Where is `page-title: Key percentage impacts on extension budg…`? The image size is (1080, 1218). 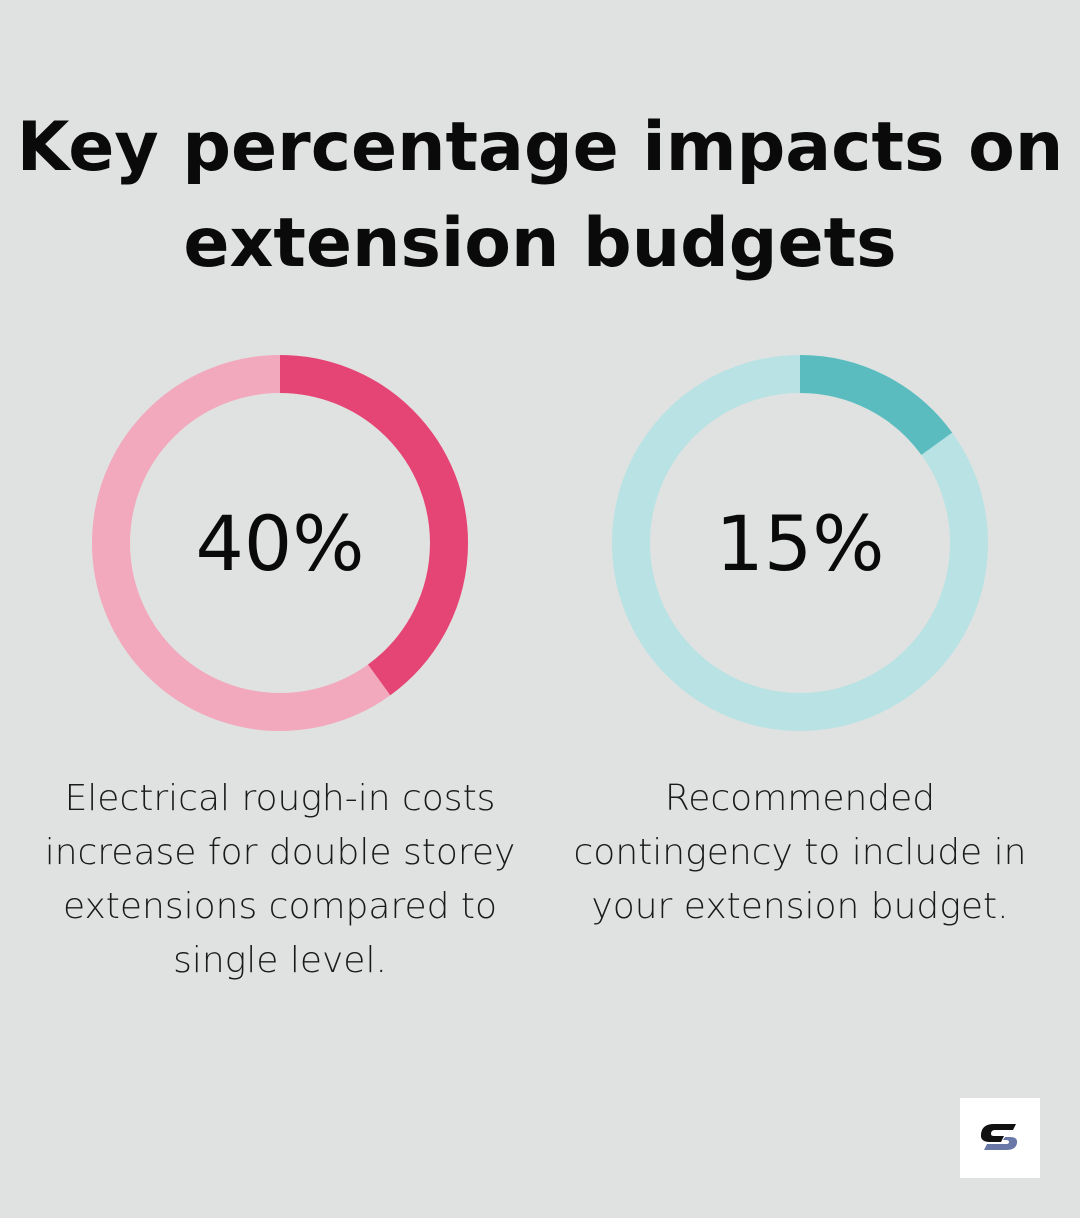
page-title: Key percentage impacts on extension budg… is located at coordinates (540, 195).